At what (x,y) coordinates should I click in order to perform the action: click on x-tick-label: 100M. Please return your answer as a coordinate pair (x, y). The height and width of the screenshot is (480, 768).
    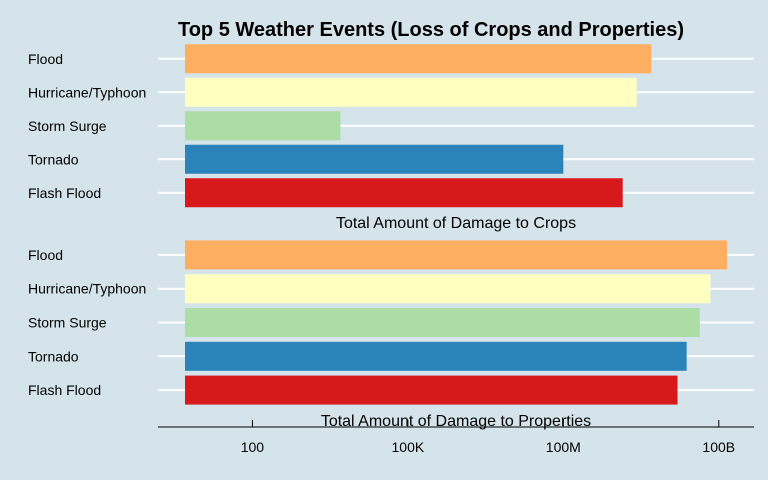
    Looking at the image, I should click on (563, 447).